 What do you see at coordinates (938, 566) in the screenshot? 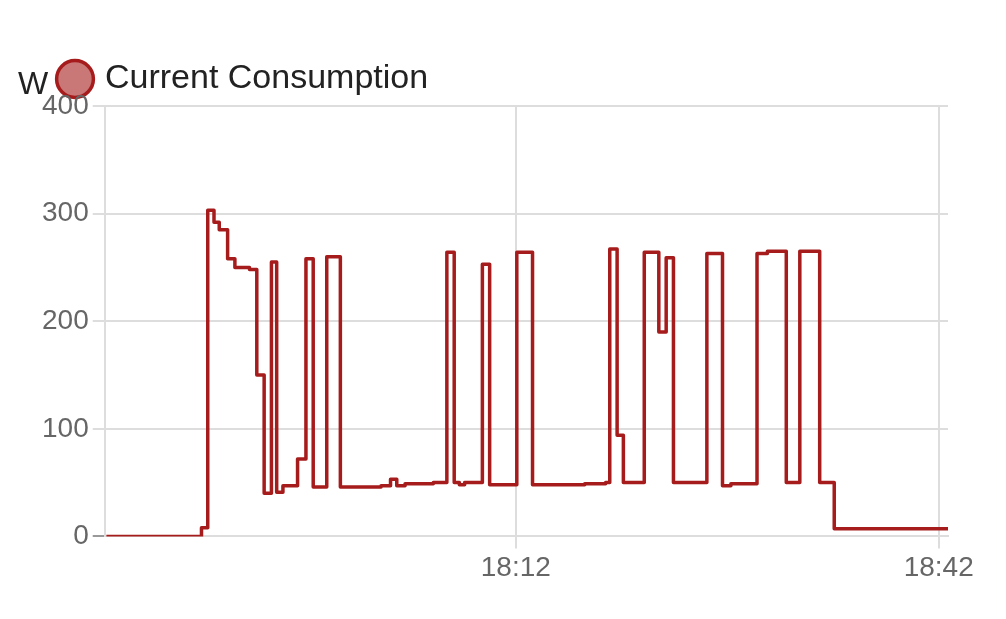
I see `x-tick-label: 18:42` at bounding box center [938, 566].